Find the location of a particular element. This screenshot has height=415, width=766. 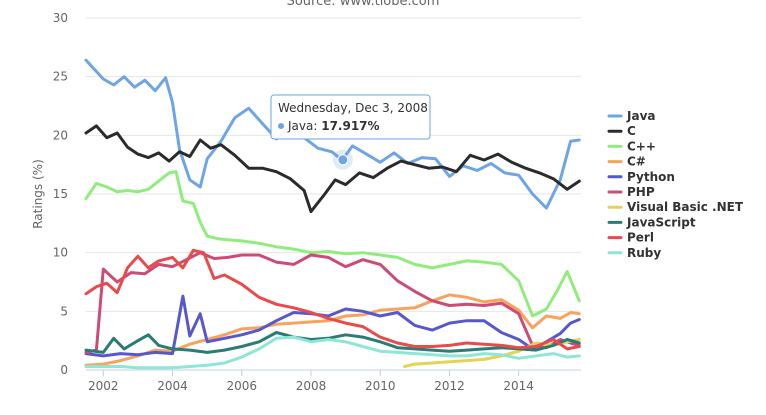

y-tick-label: 15 is located at coordinates (60, 194).